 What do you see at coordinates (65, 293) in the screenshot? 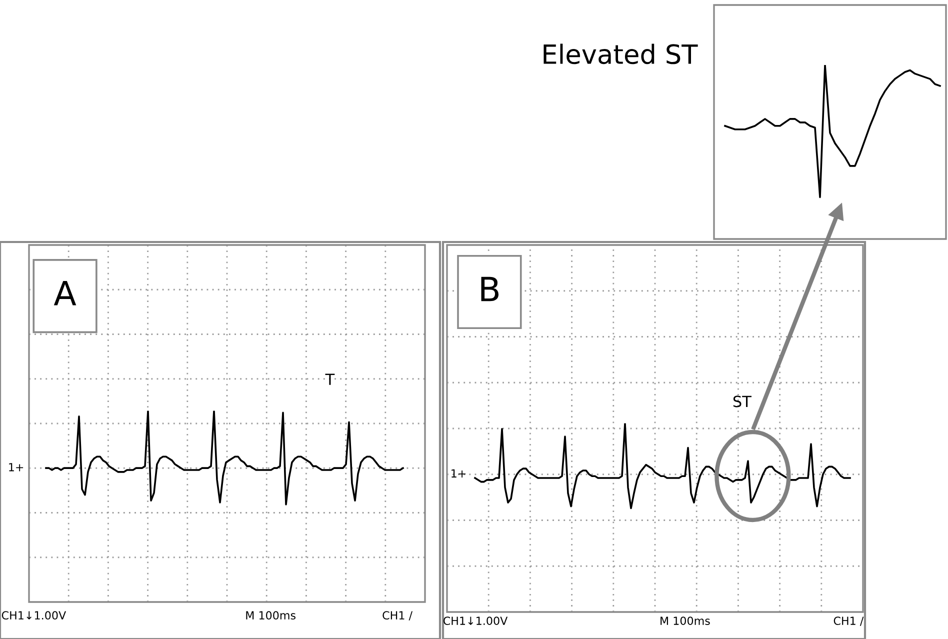
I see `text: A` at bounding box center [65, 293].